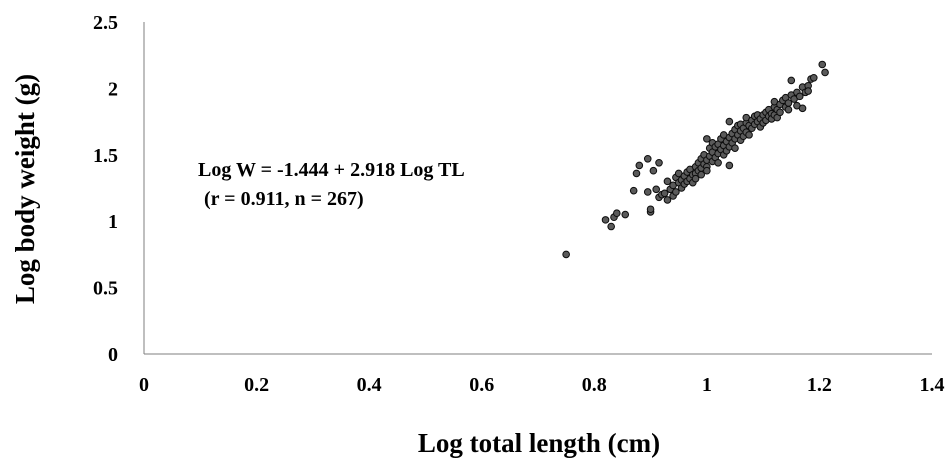  What do you see at coordinates (113, 222) in the screenshot?
I see `y-tick-label: 1` at bounding box center [113, 222].